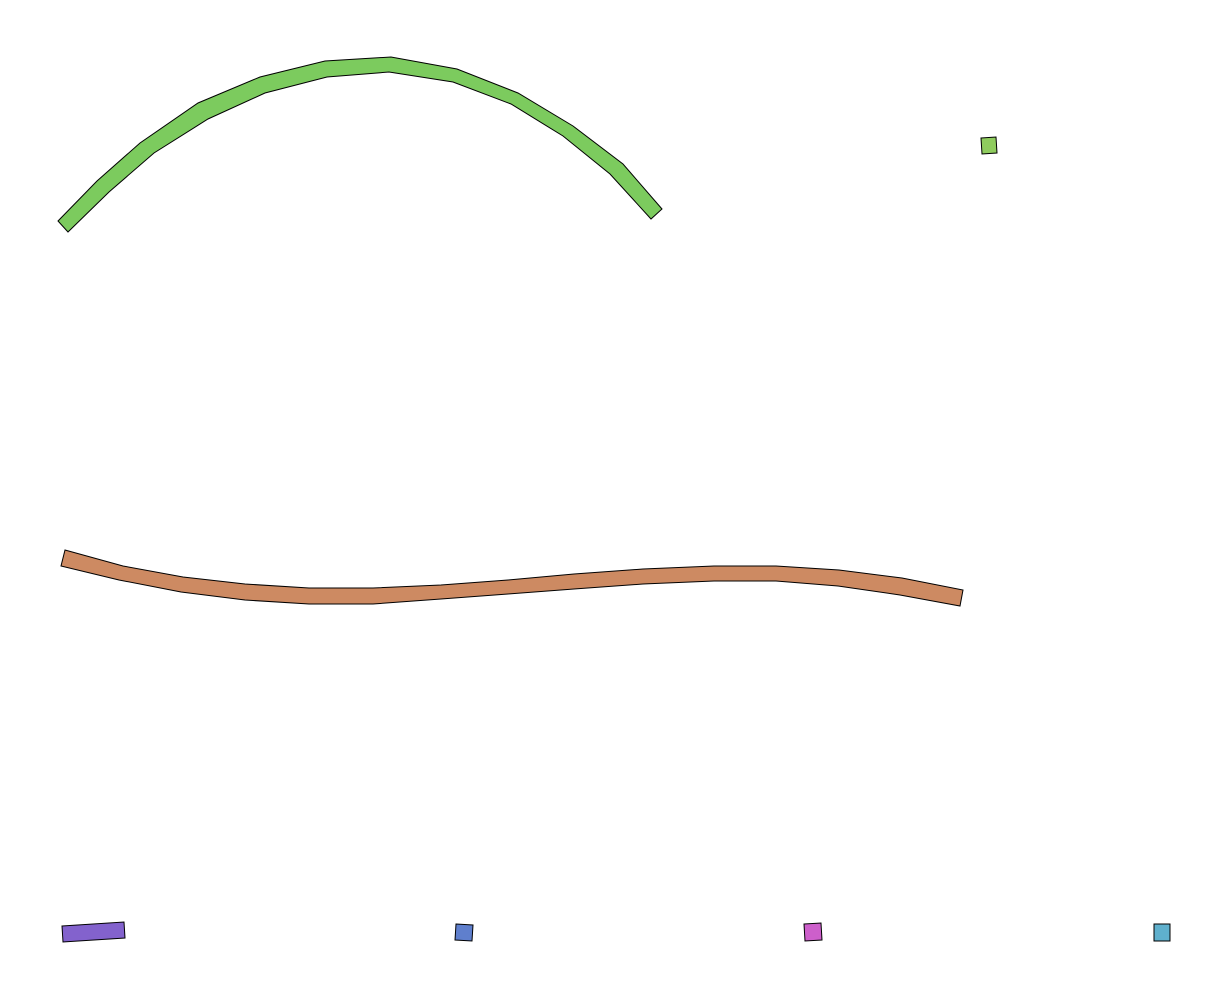 Image resolution: width=1228 pixels, height=1000 pixels. Describe the element at coordinates (989, 145) in the screenshot. I see `green-square-shape` at that location.